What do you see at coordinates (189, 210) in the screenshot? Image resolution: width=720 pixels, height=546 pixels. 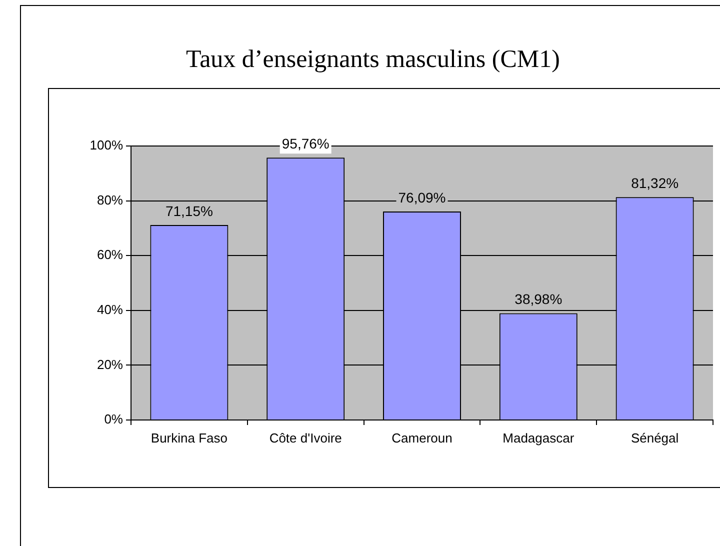 I see `data-label: 71,15%` at bounding box center [189, 210].